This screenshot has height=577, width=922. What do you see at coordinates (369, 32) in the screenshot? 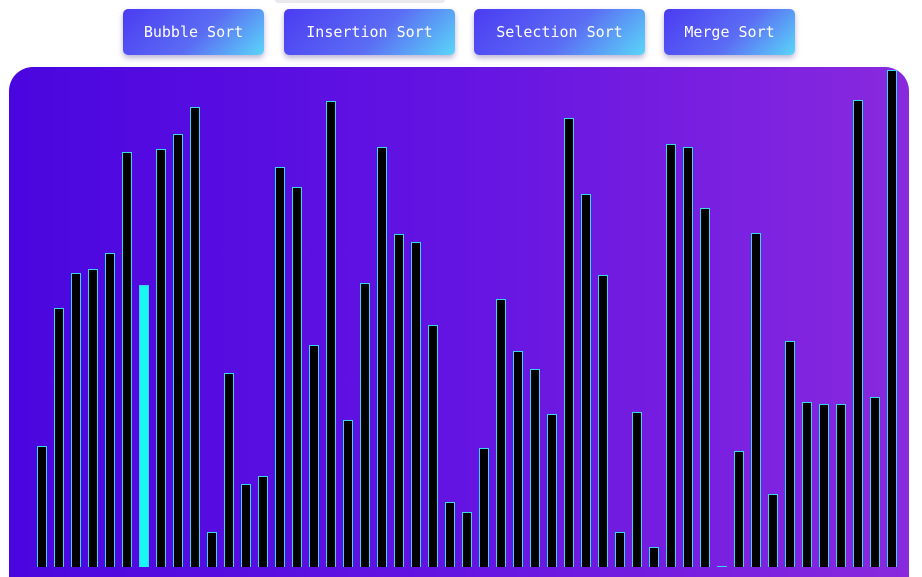
I see `insertion-sort-button: Insertion Sort` at bounding box center [369, 32].